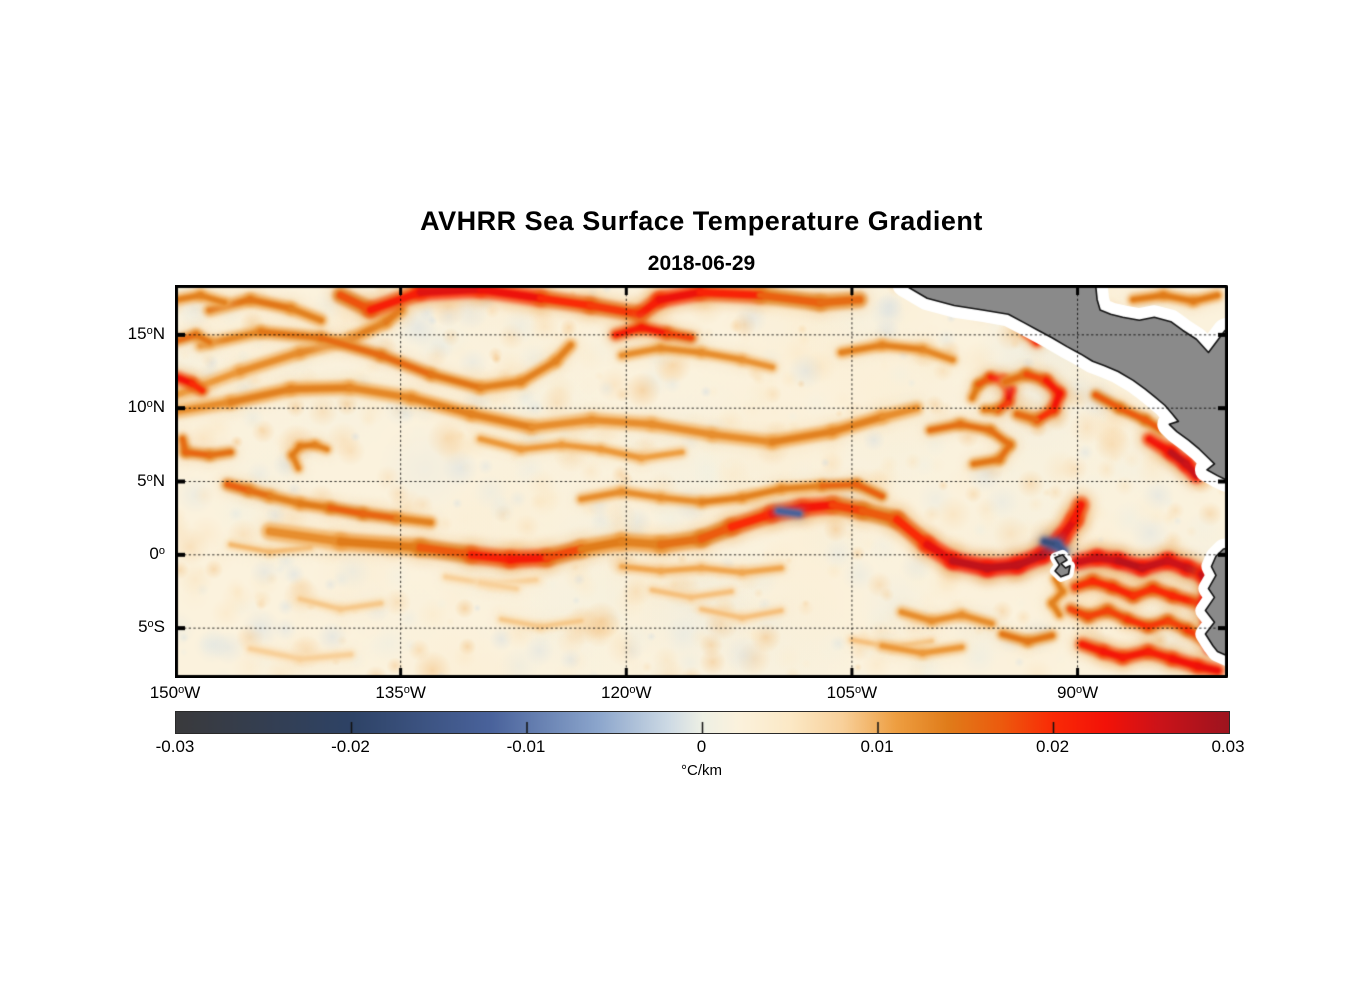 Image resolution: width=1356 pixels, height=1000 pixels. What do you see at coordinates (1228, 746) in the screenshot?
I see `colorbar-tick-label: 0.03` at bounding box center [1228, 746].